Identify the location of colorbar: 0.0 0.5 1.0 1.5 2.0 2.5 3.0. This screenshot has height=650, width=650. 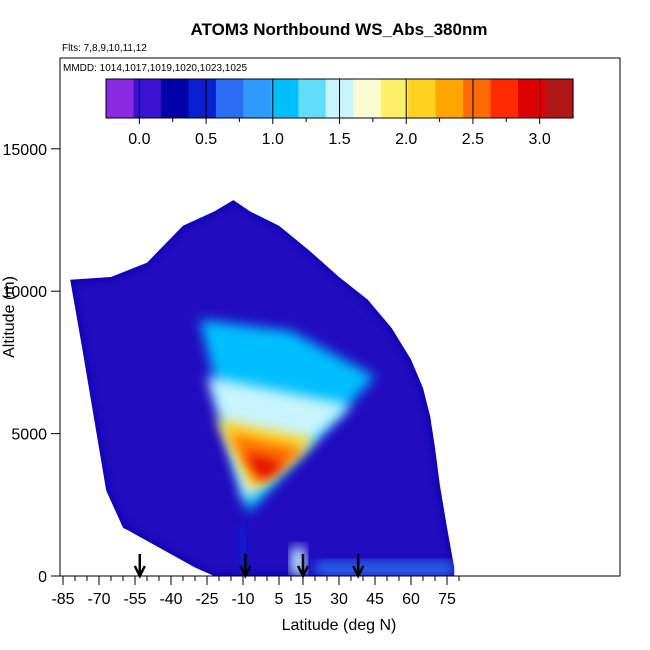
(339, 113).